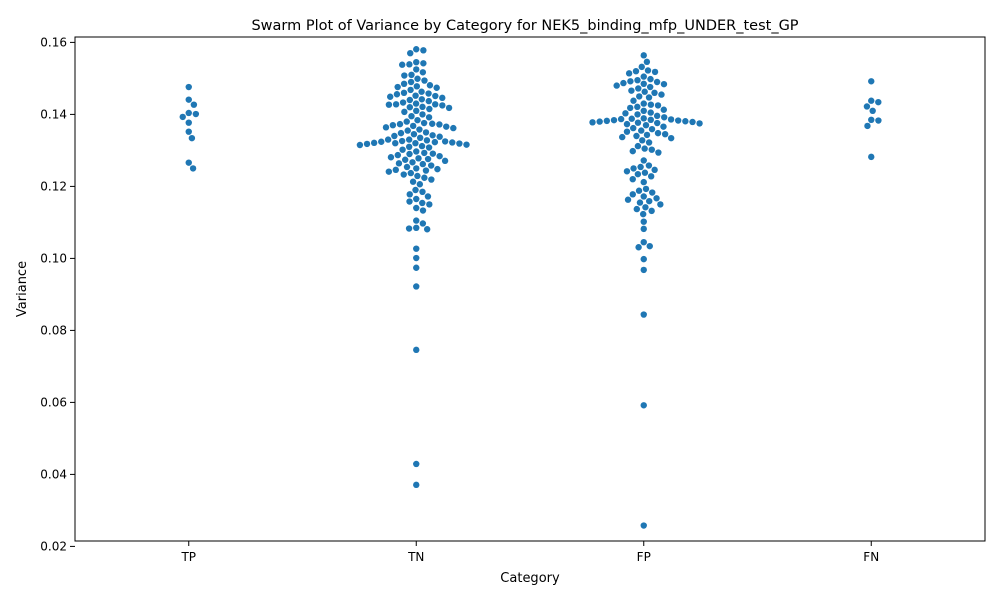  Describe the element at coordinates (871, 557) in the screenshot. I see `x-tick-label-fn: FN` at that location.